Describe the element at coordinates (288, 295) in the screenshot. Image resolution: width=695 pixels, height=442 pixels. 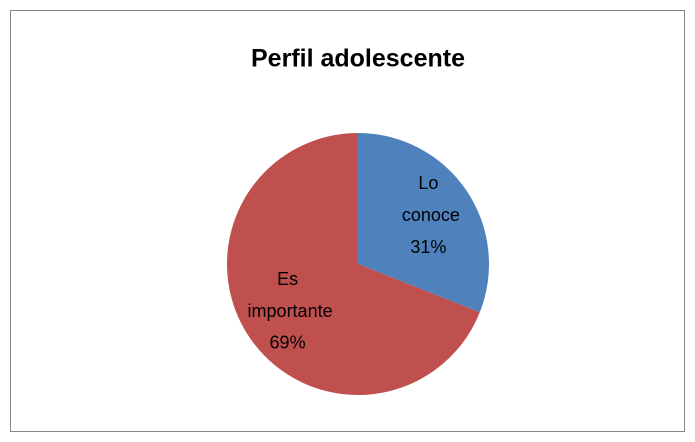
I see `slice-category-label: Es importante` at that location.